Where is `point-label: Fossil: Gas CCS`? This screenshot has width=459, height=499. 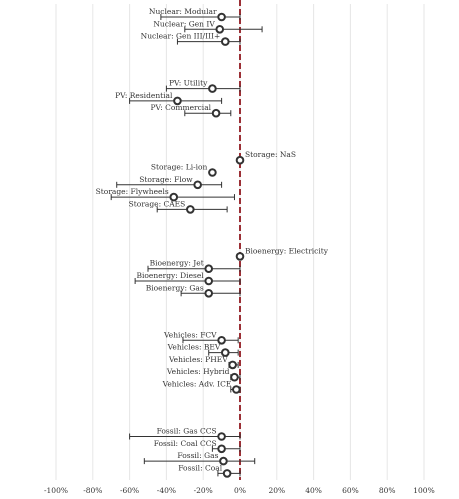 point-label: Fossil: Gas CCS is located at coordinates (187, 431).